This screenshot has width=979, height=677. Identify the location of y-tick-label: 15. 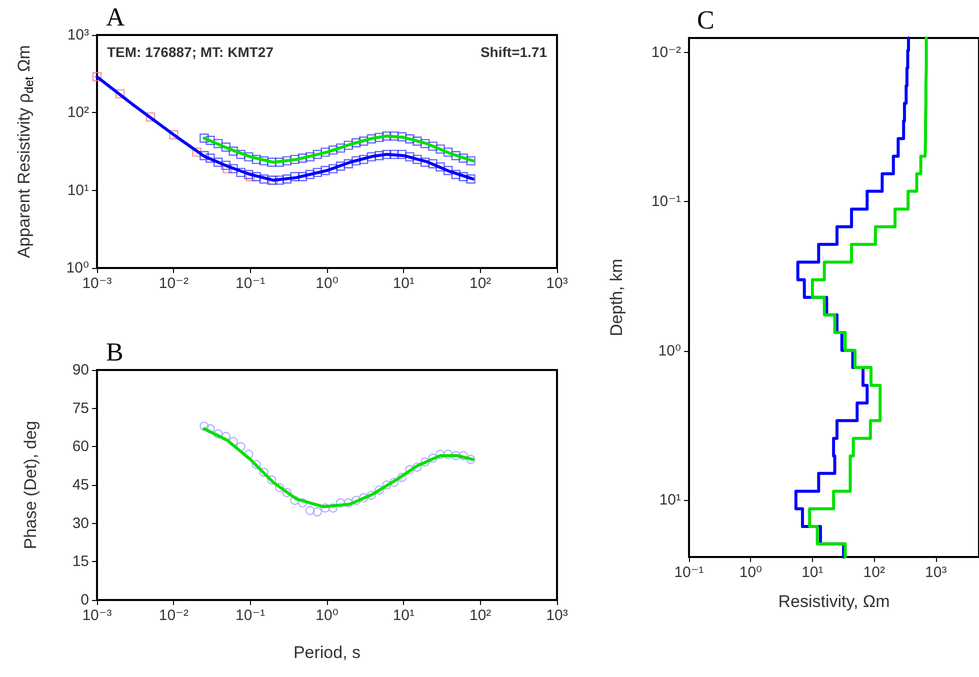
(80, 561).